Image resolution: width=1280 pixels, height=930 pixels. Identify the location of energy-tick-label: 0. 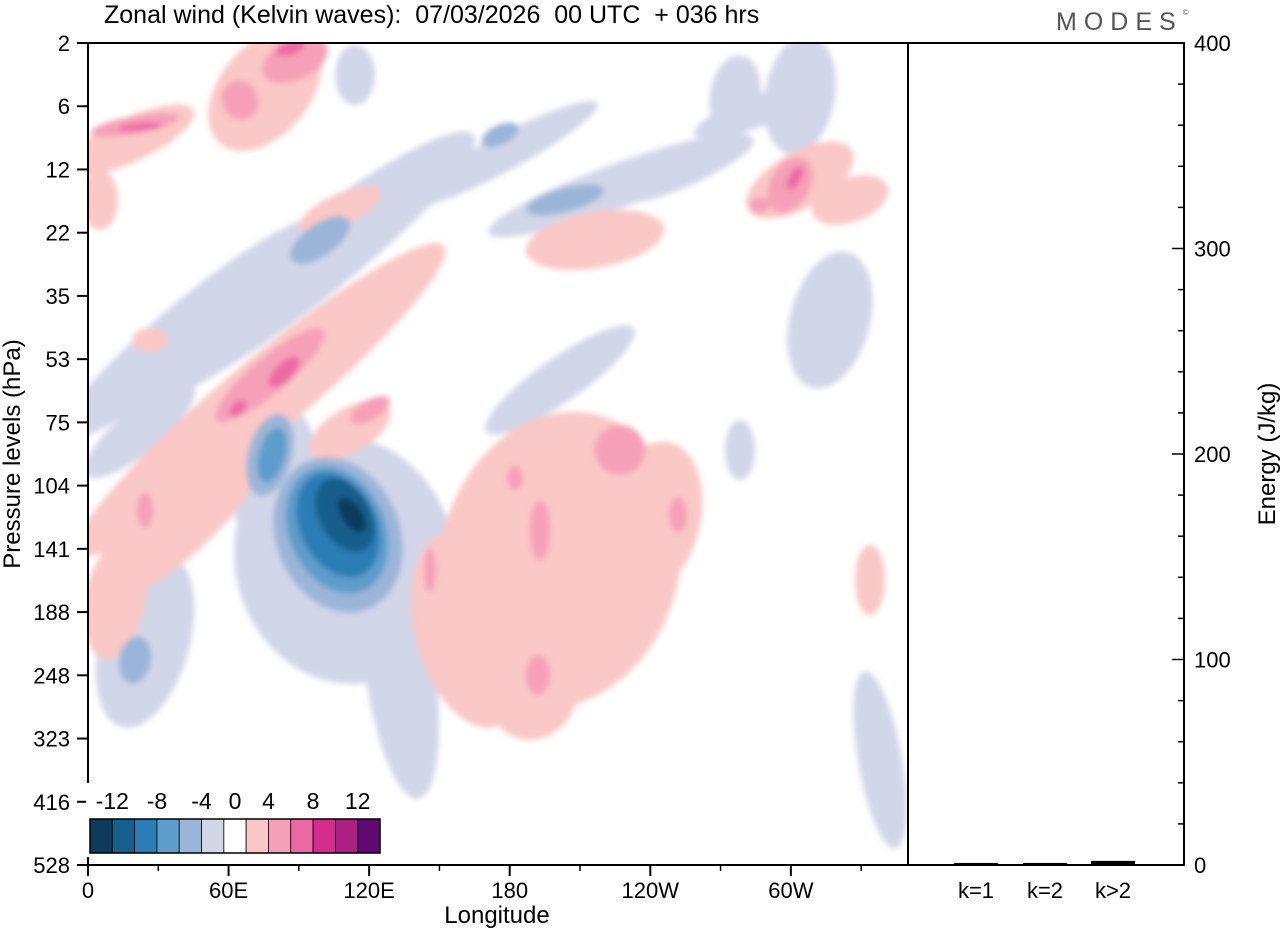
(1200, 865).